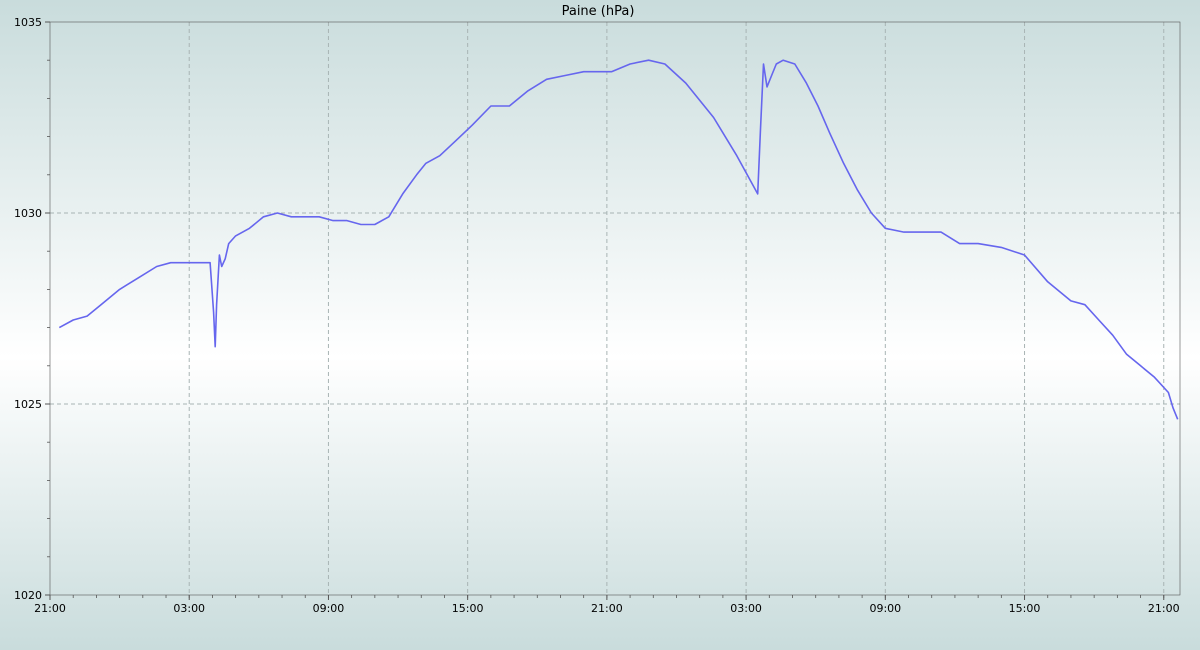  What do you see at coordinates (28, 595) in the screenshot?
I see `y-tick-label: 1020` at bounding box center [28, 595].